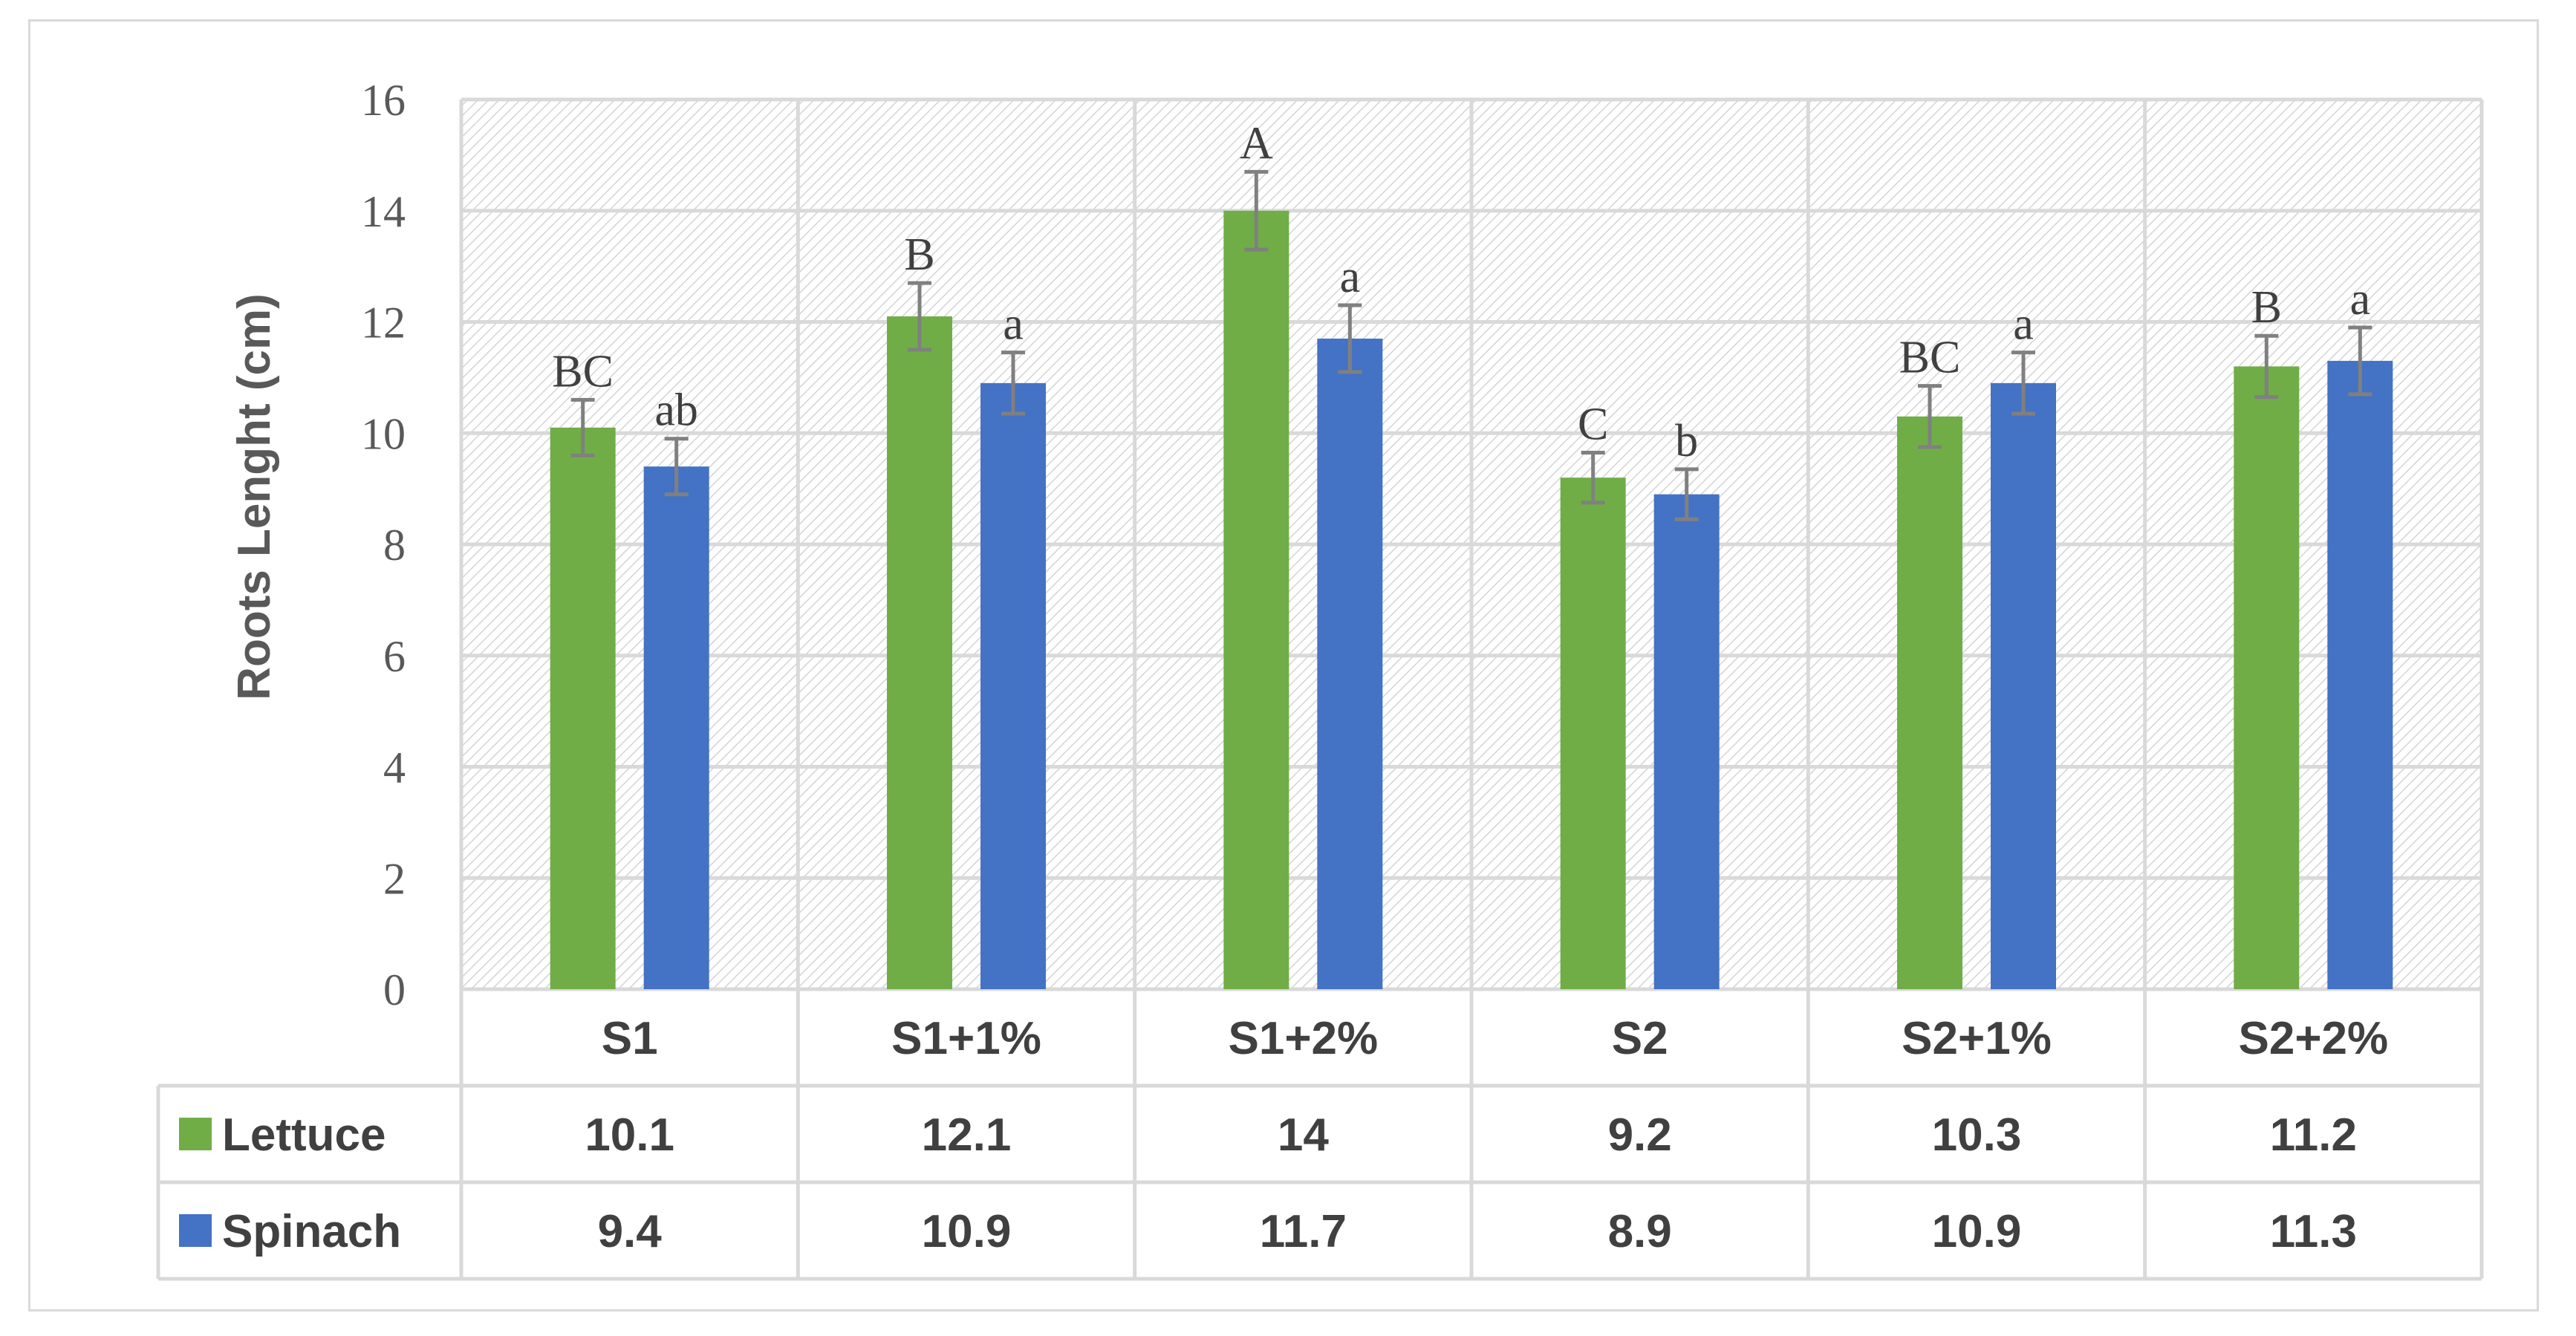 The height and width of the screenshot is (1336, 2576). I want to click on significance-letter: b, so click(1686, 441).